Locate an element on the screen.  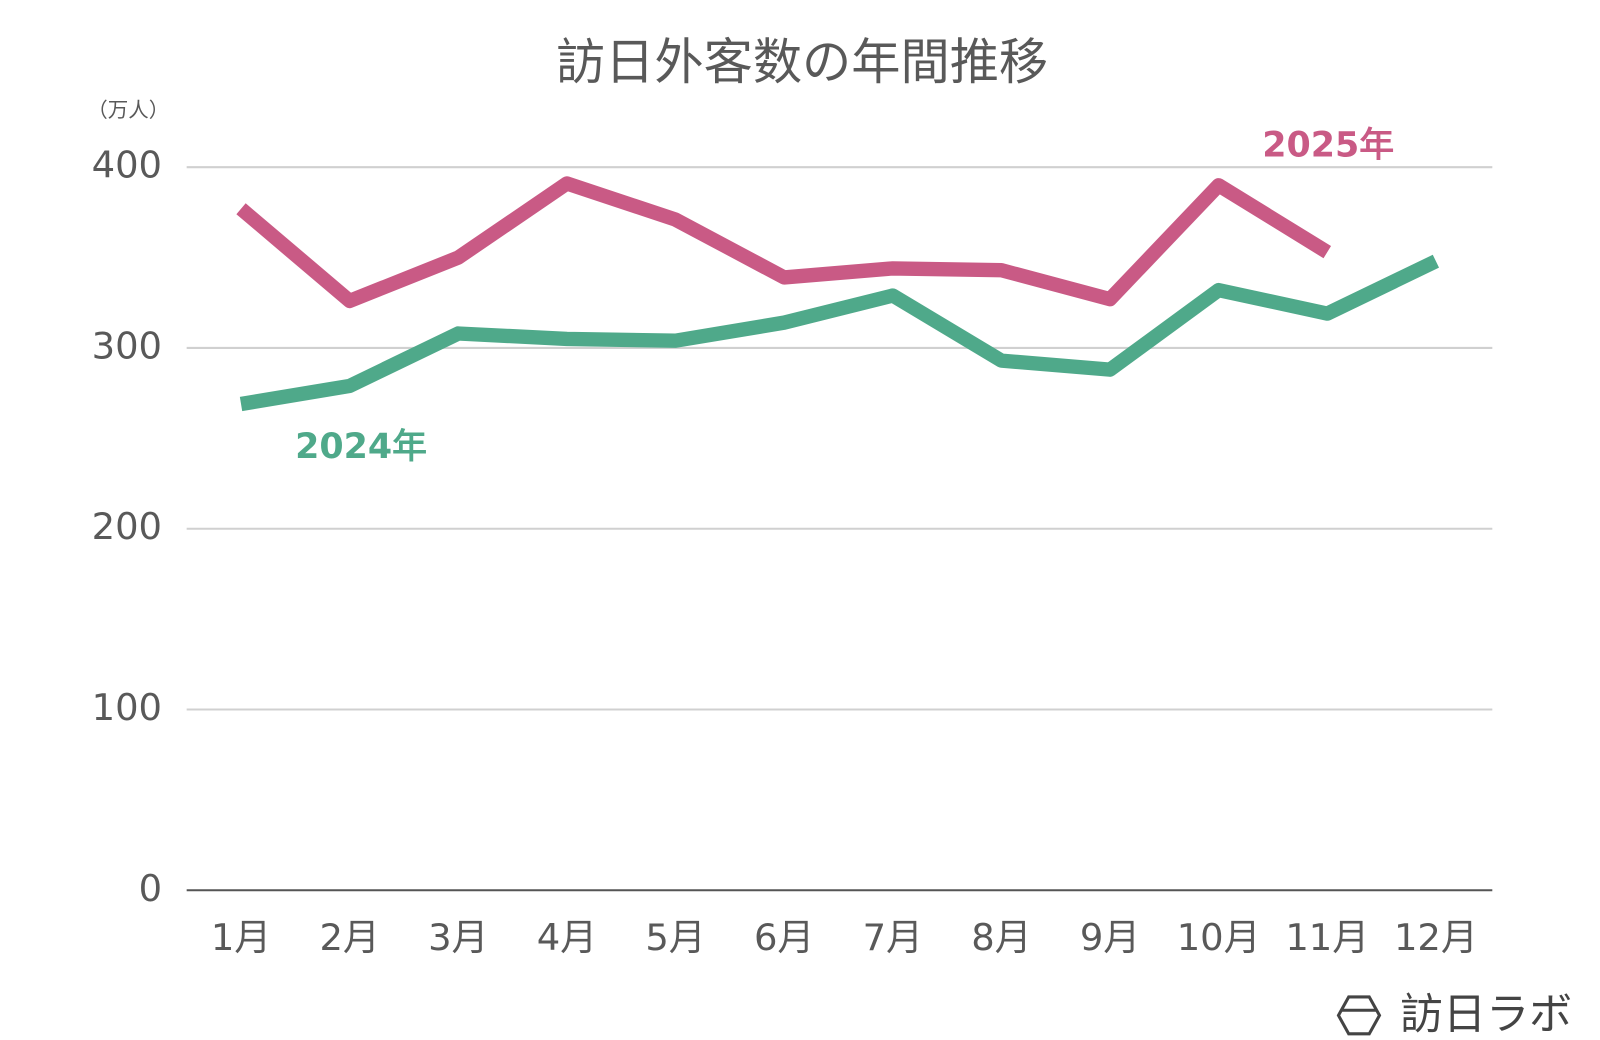
y-tick-label: 100 is located at coordinates (127, 707).